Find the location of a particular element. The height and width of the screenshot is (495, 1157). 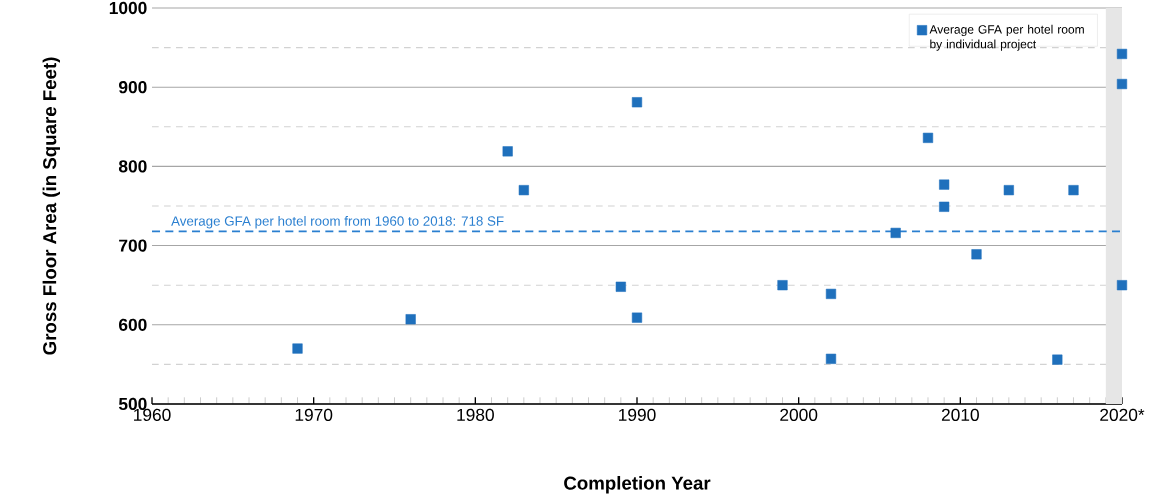

legend-label: Average GFA per hotel room by individual project is located at coordinates (1006, 37).